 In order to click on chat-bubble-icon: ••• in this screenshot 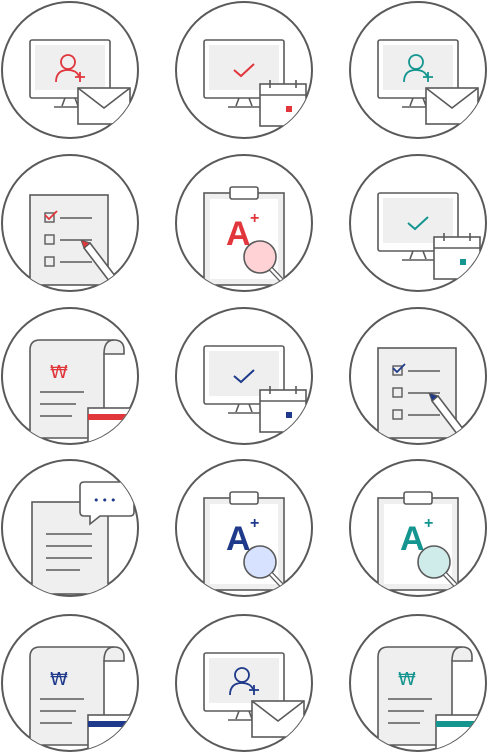, I will do `click(107, 503)`.